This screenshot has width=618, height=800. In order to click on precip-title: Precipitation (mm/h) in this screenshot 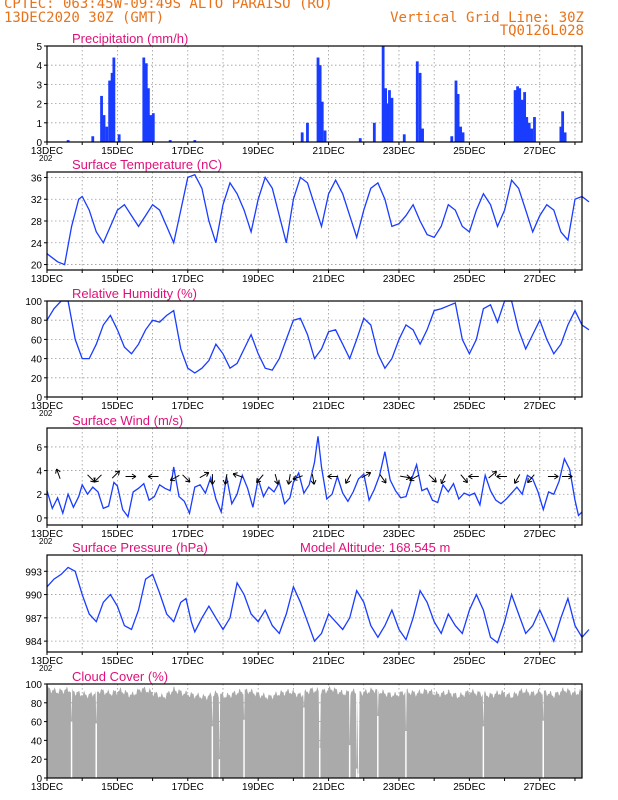, I will do `click(130, 38)`.